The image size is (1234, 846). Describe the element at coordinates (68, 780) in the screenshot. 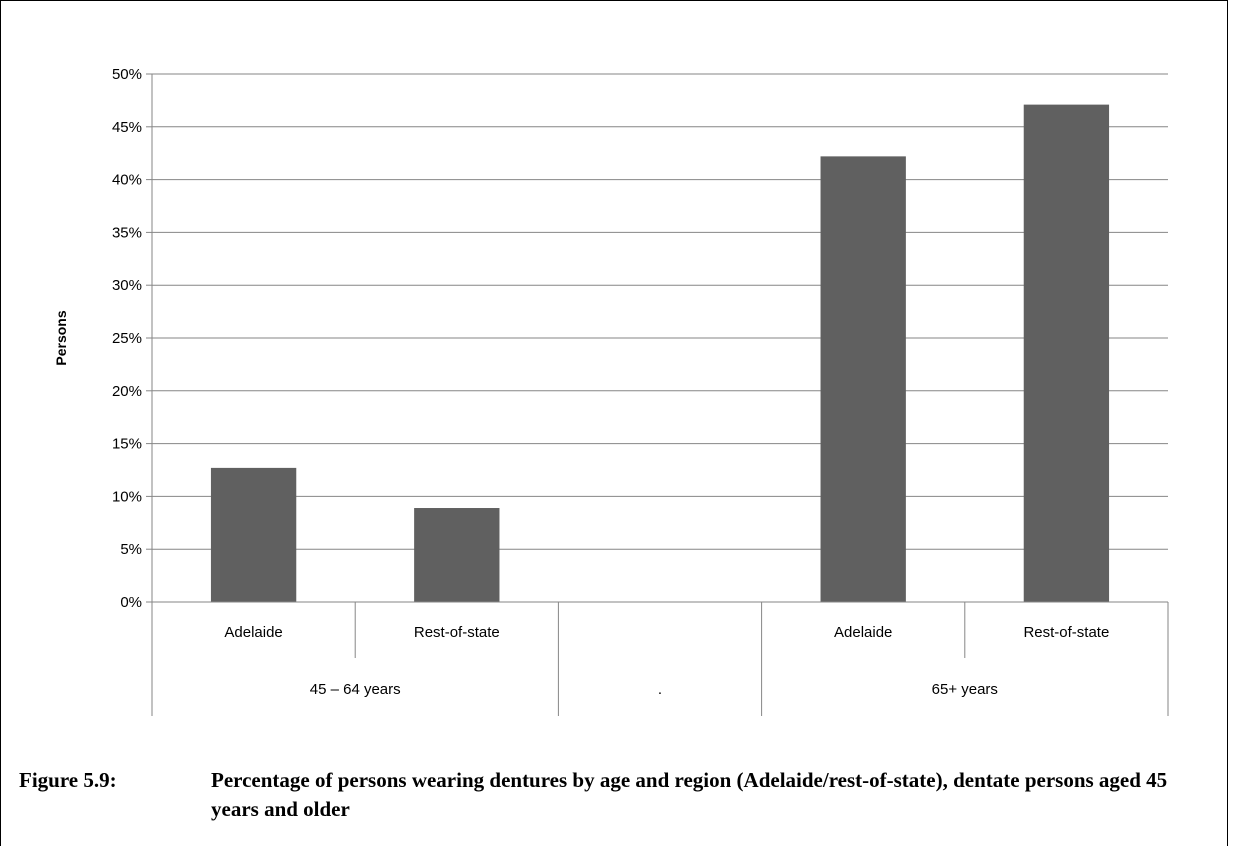

I see `caption-number: Figure 5.9:` at that location.